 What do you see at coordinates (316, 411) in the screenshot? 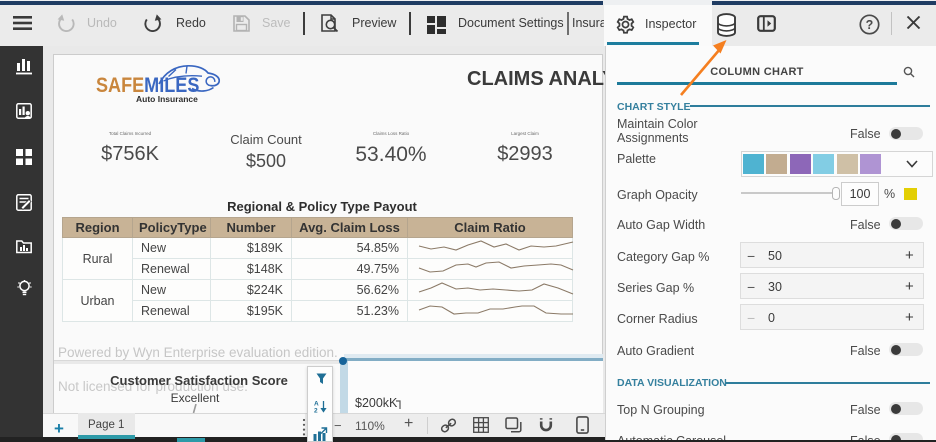
I see `svg-text: 2` at bounding box center [316, 411].